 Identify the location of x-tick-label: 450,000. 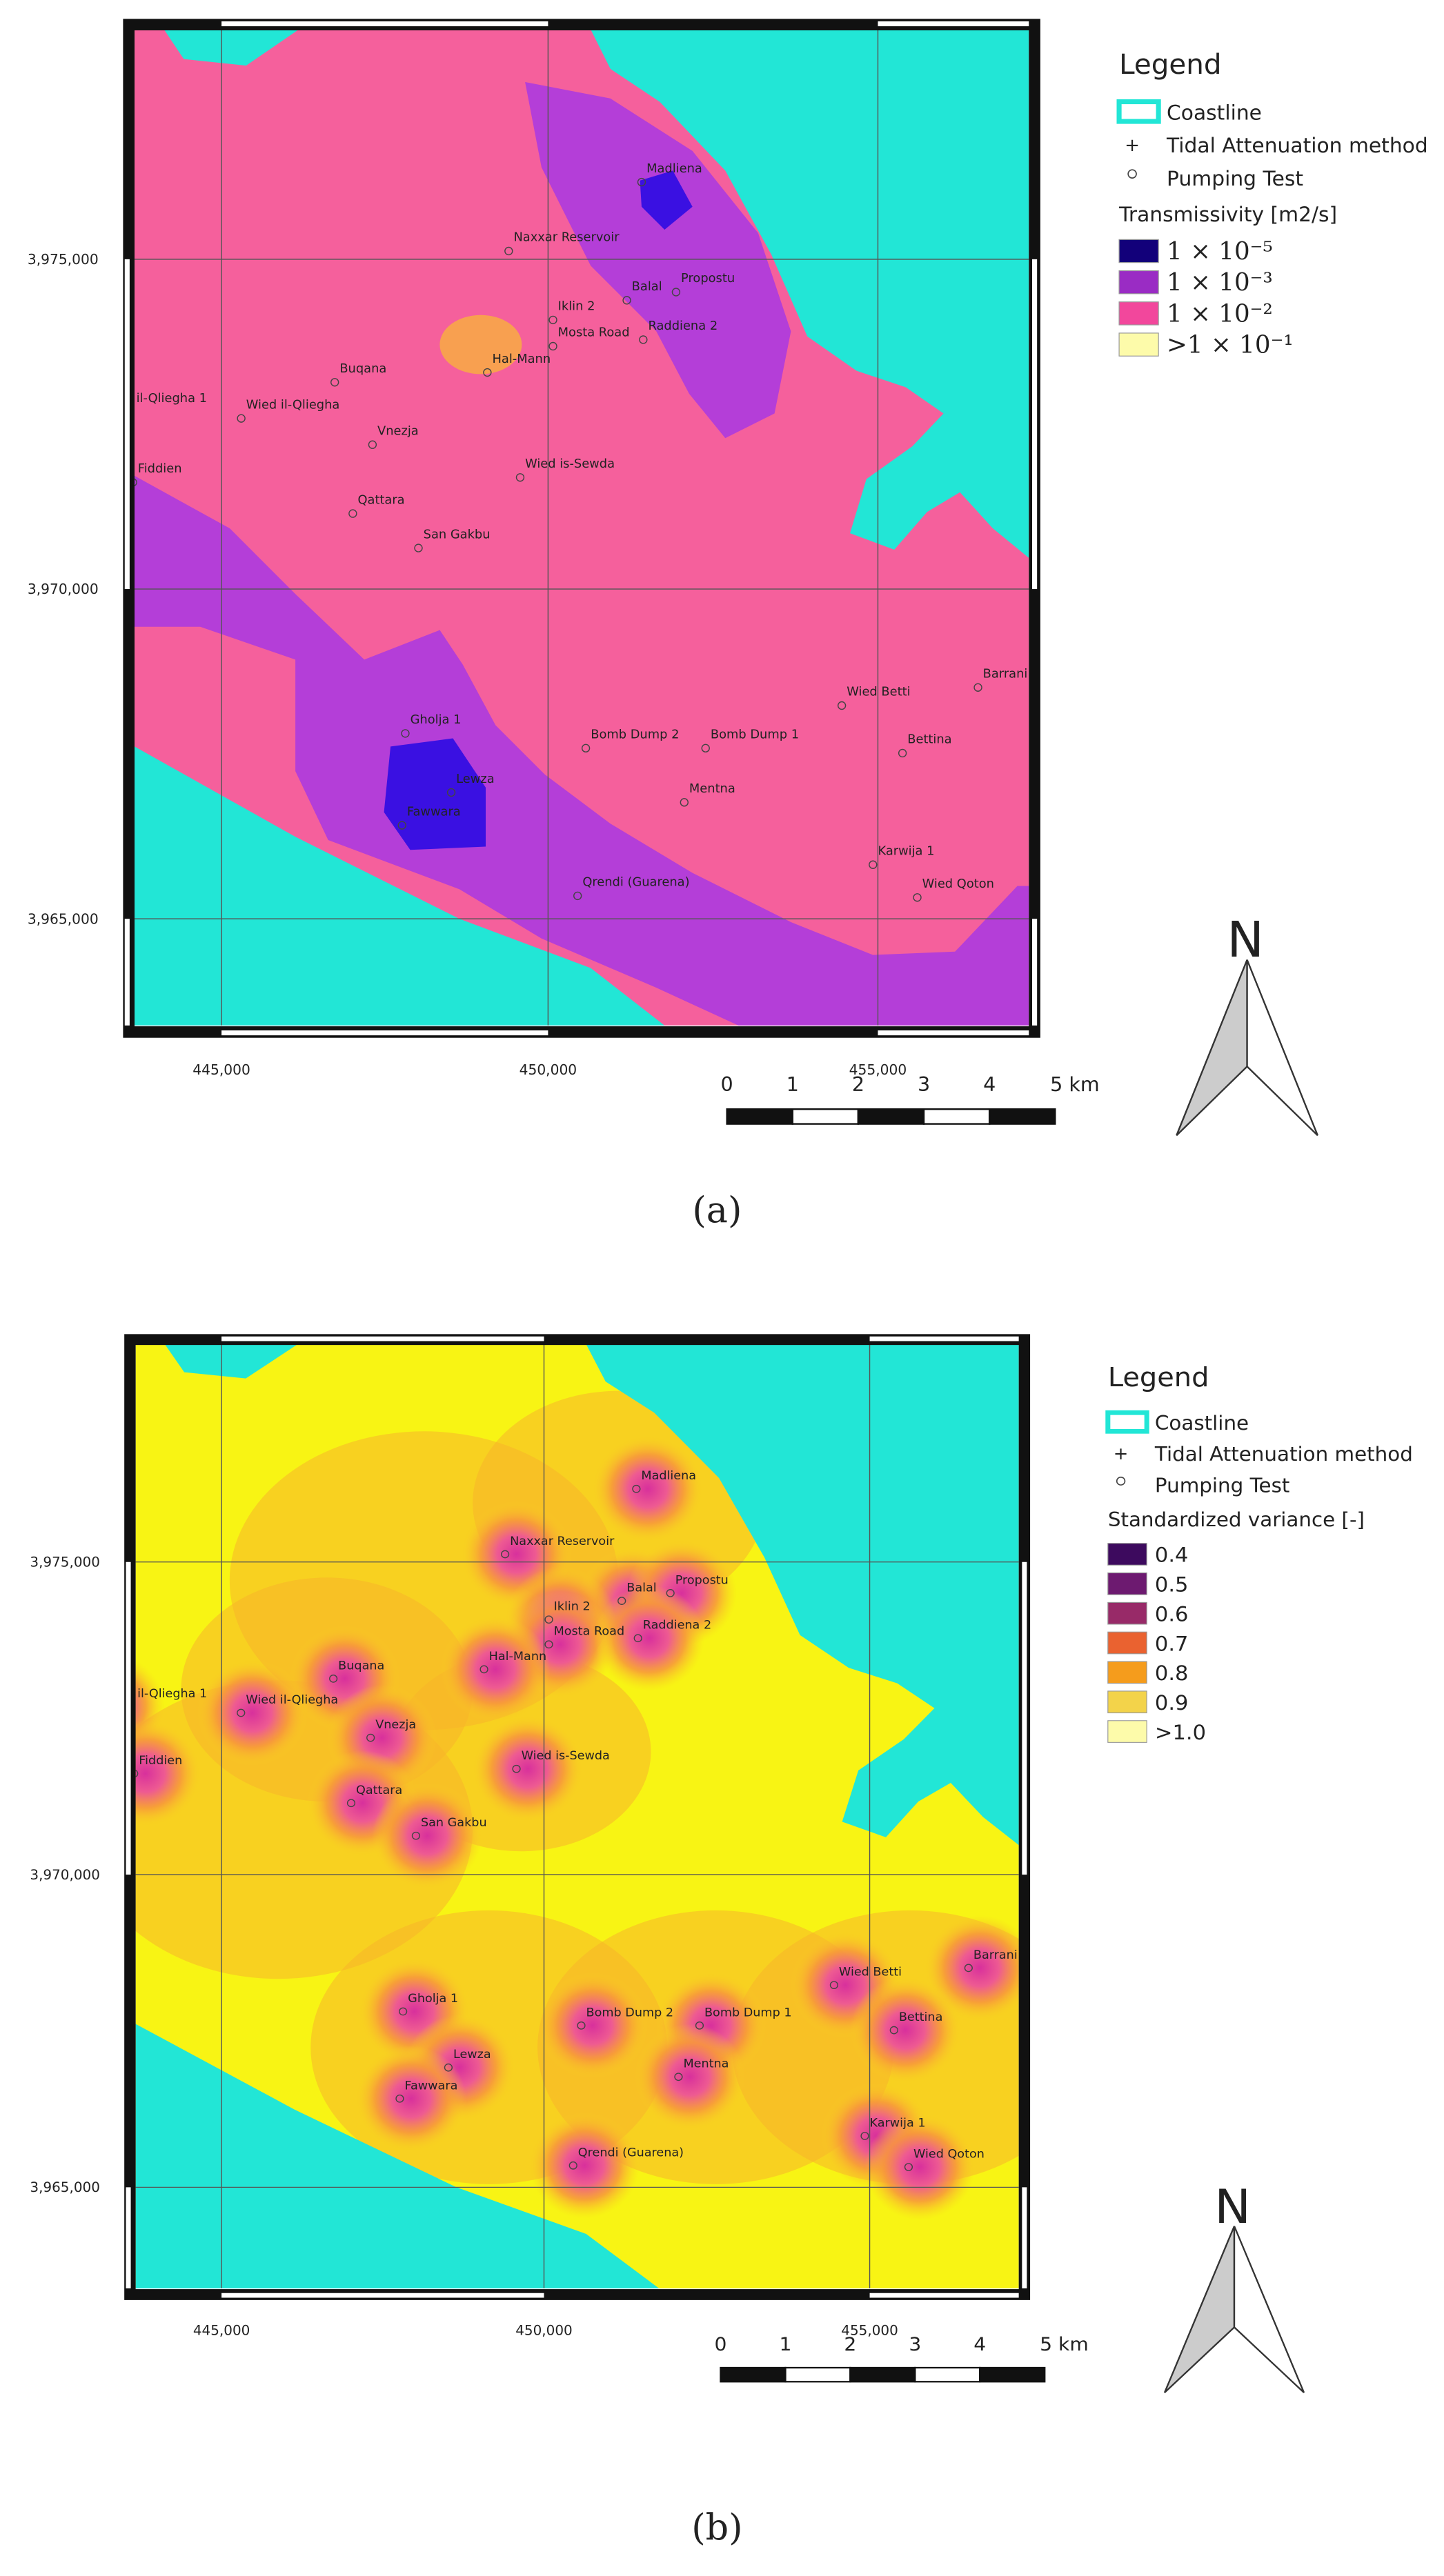
(544, 2331).